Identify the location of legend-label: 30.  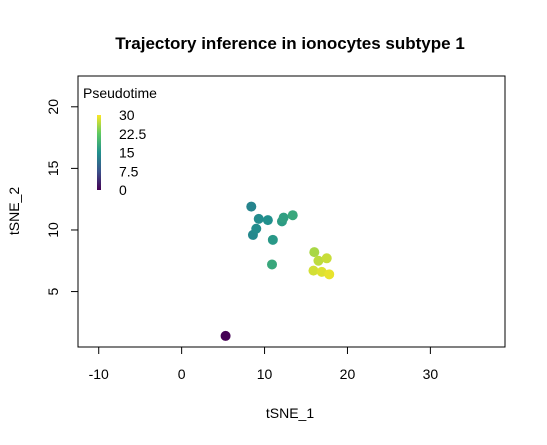
(127, 115).